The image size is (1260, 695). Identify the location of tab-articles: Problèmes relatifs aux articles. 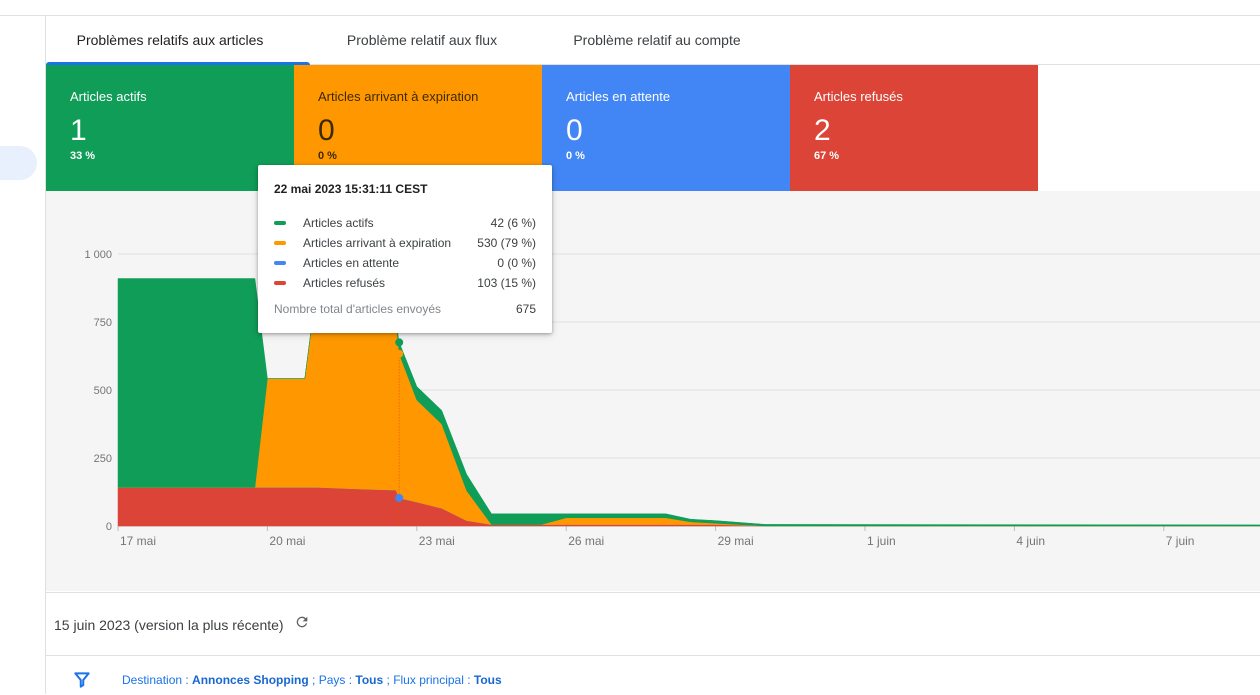
(178, 40).